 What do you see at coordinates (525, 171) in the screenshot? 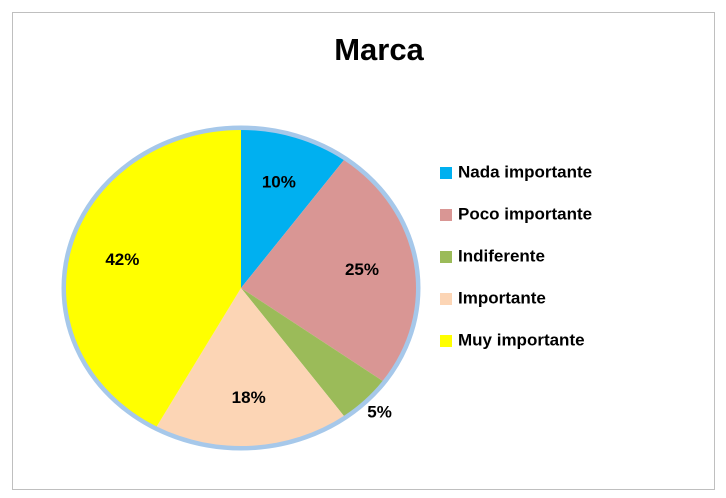
I see `legend-label: Nada importante` at bounding box center [525, 171].